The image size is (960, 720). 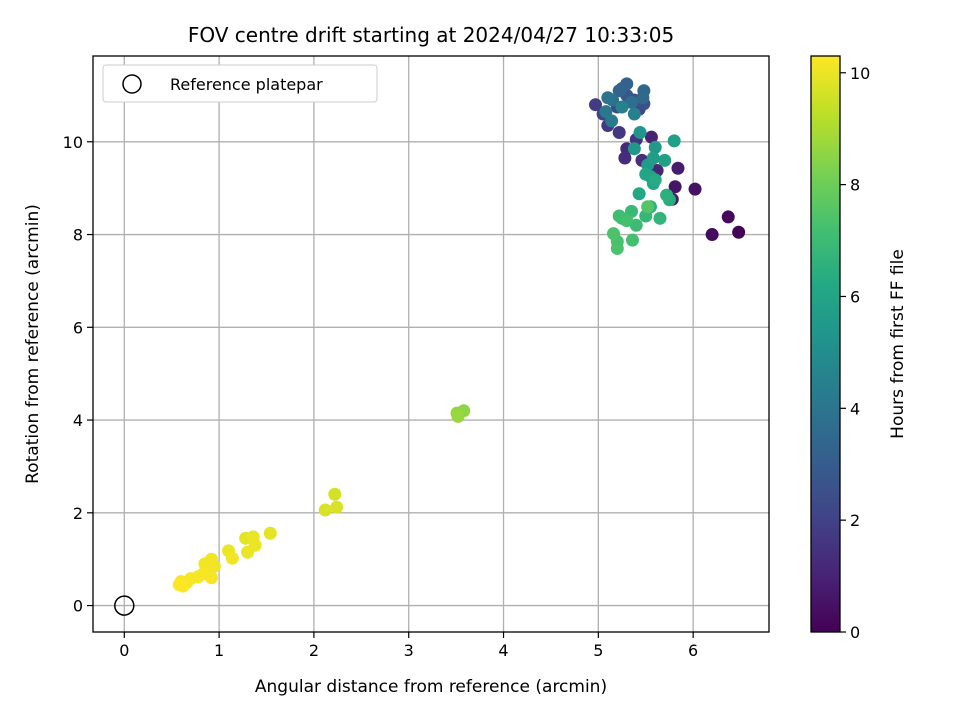 I want to click on colorbar-tick-label: 10, so click(x=860, y=73).